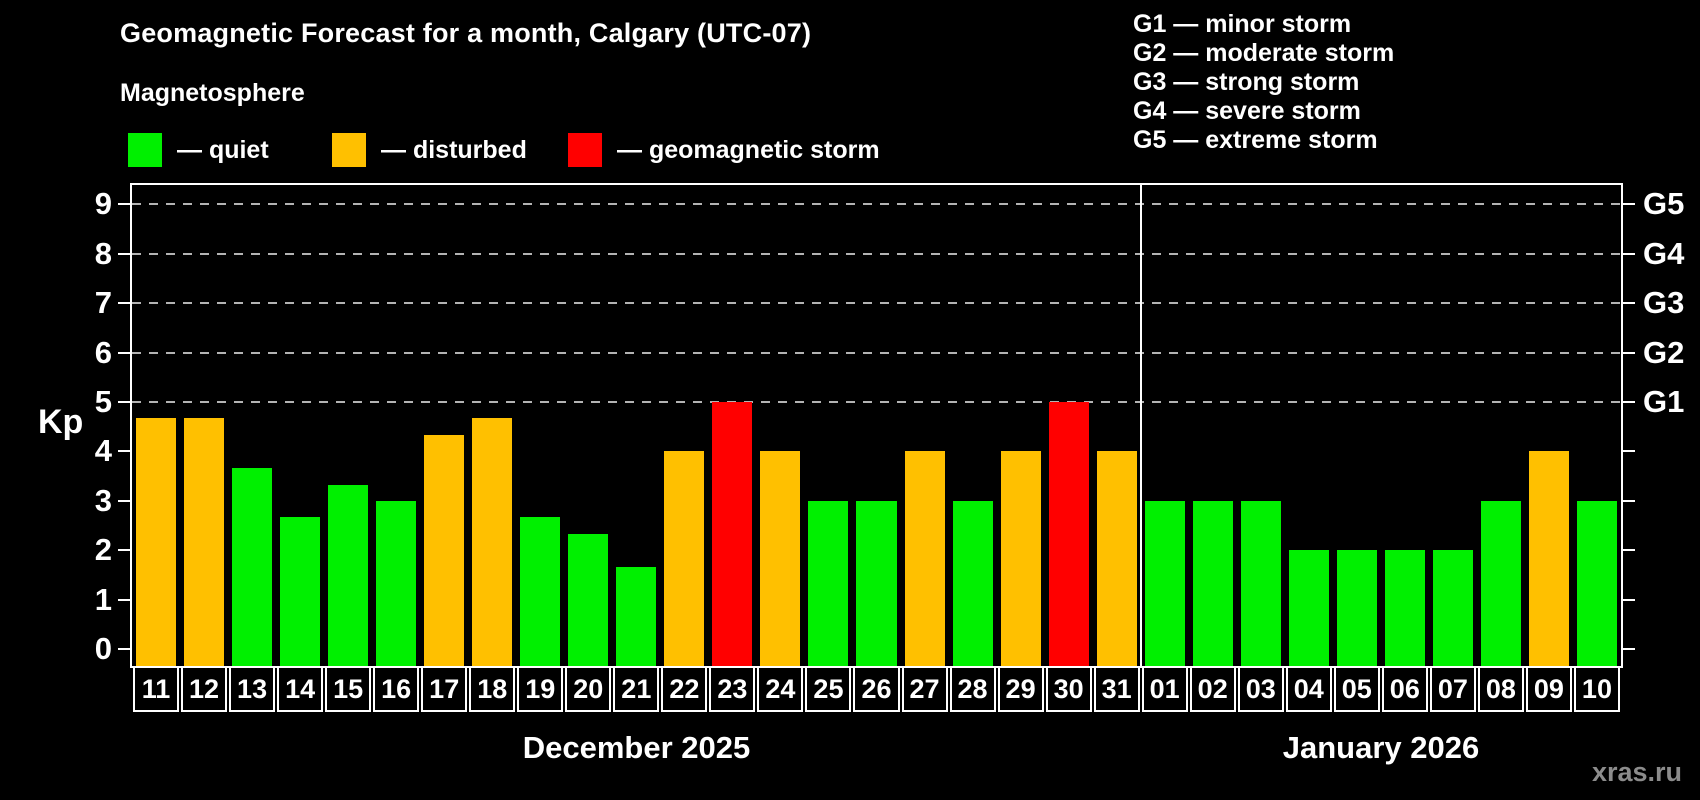 The width and height of the screenshot is (1700, 800). I want to click on day-label-03: 03, so click(1260, 689).